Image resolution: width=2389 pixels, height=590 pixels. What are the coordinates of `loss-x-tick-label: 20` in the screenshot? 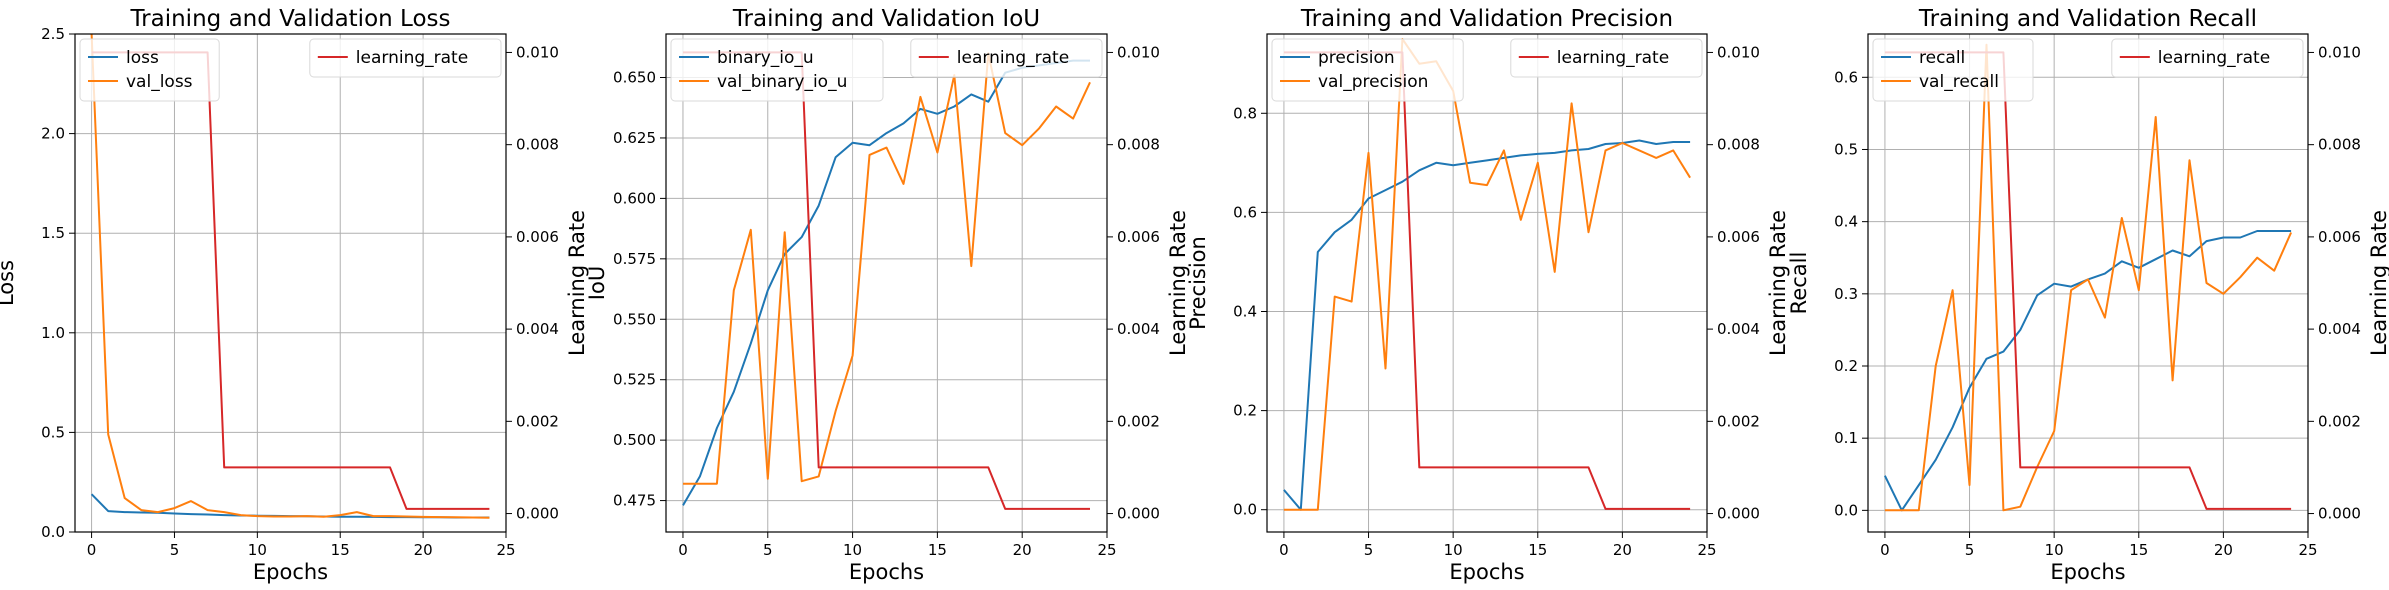 It's located at (423, 550).